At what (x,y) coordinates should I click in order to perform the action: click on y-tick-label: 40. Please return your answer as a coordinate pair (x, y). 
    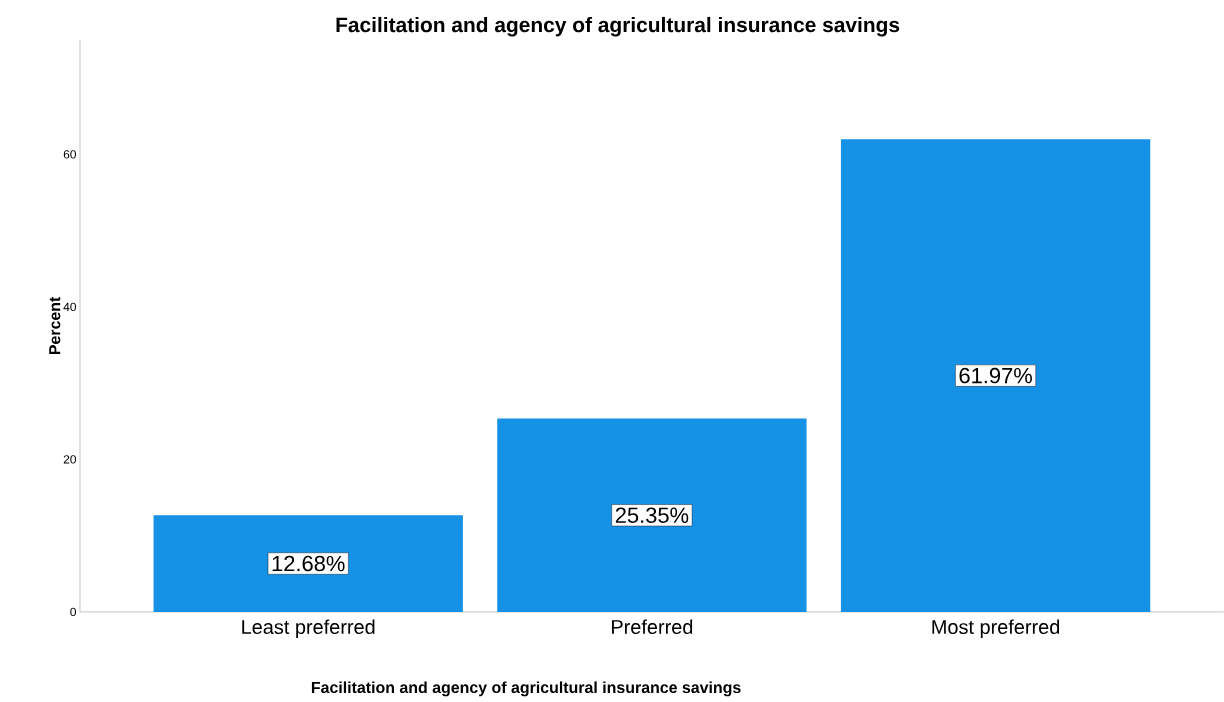
    Looking at the image, I should click on (70, 307).